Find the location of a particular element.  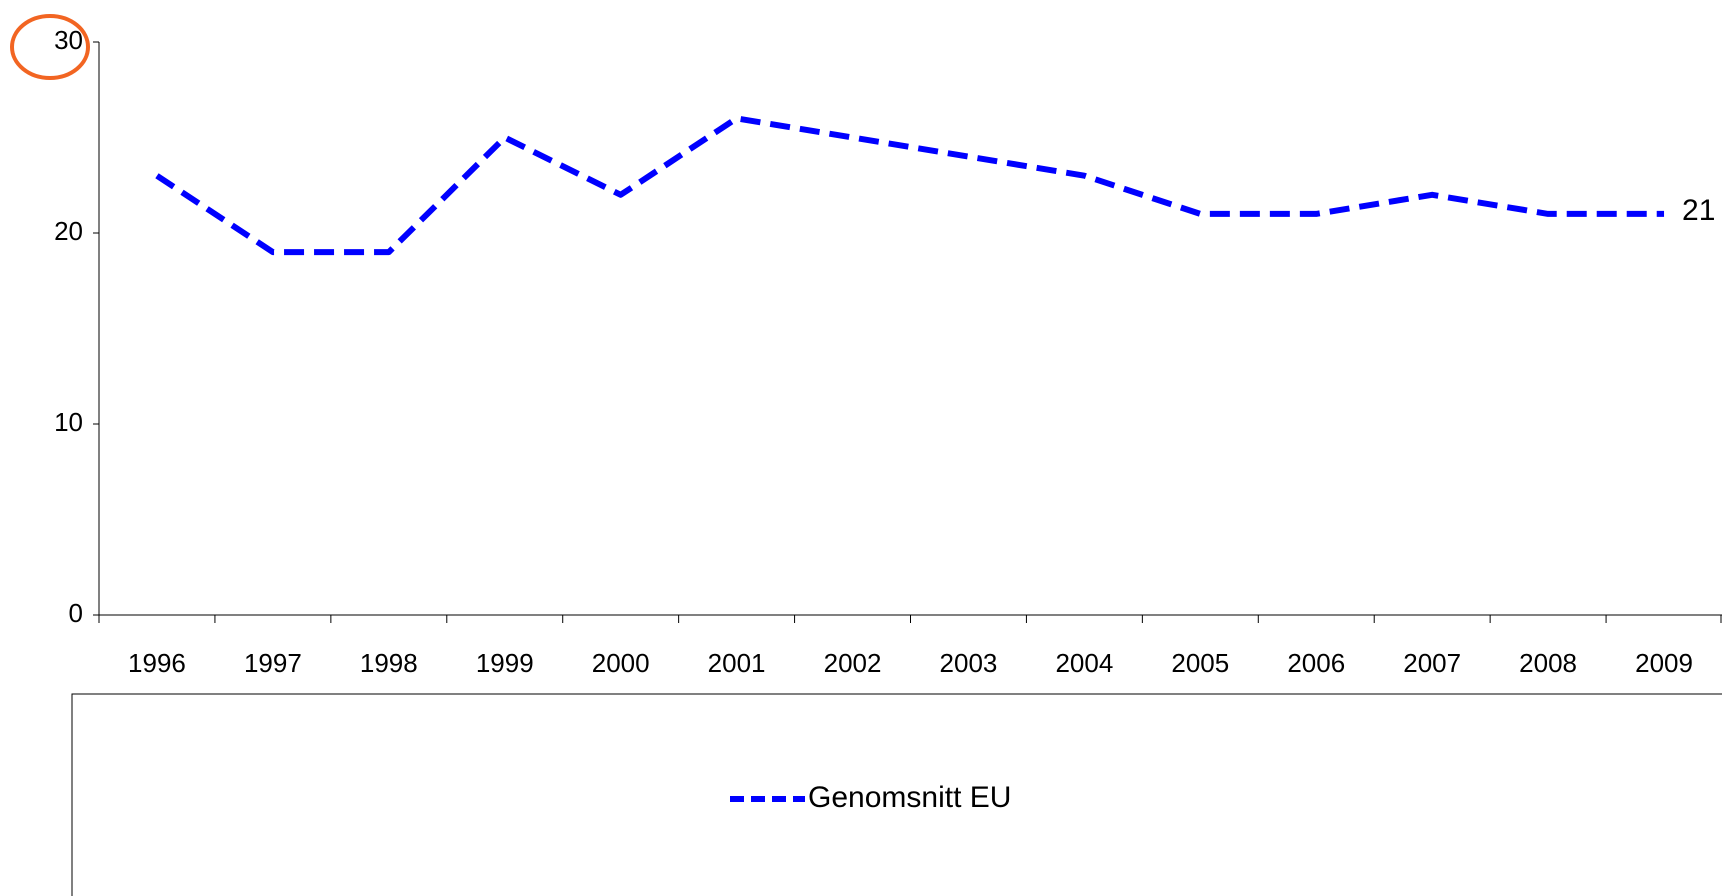

x-tick-label: 2003 is located at coordinates (969, 663).